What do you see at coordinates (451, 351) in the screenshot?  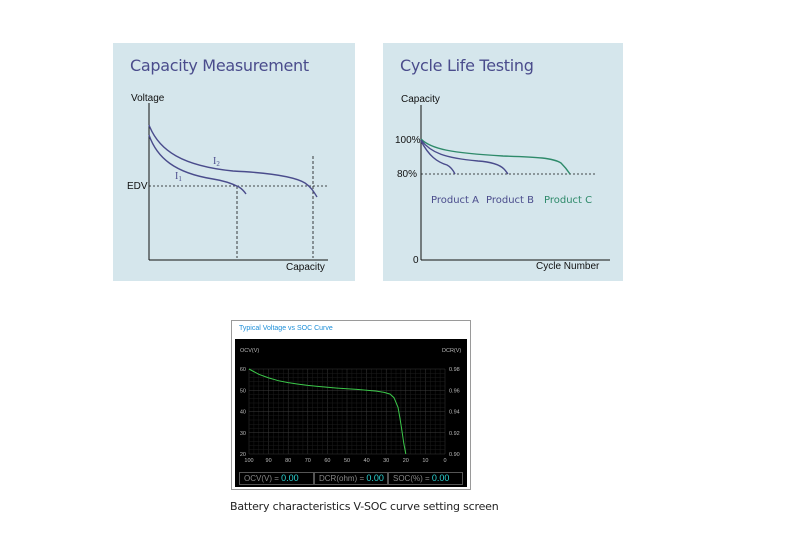 I see `right-axis-label: DCR(V)` at bounding box center [451, 351].